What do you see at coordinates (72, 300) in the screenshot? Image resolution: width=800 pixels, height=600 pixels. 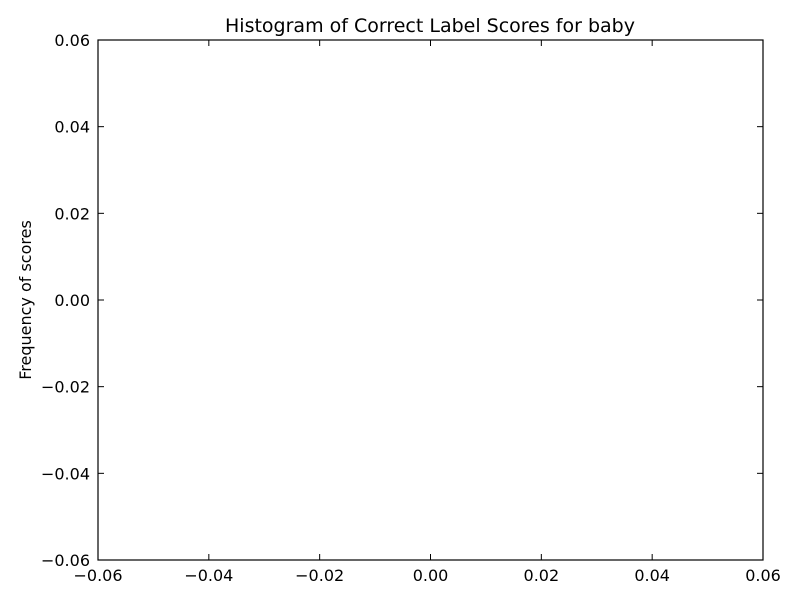 I see `y-tick-label: 0.00` at bounding box center [72, 300].